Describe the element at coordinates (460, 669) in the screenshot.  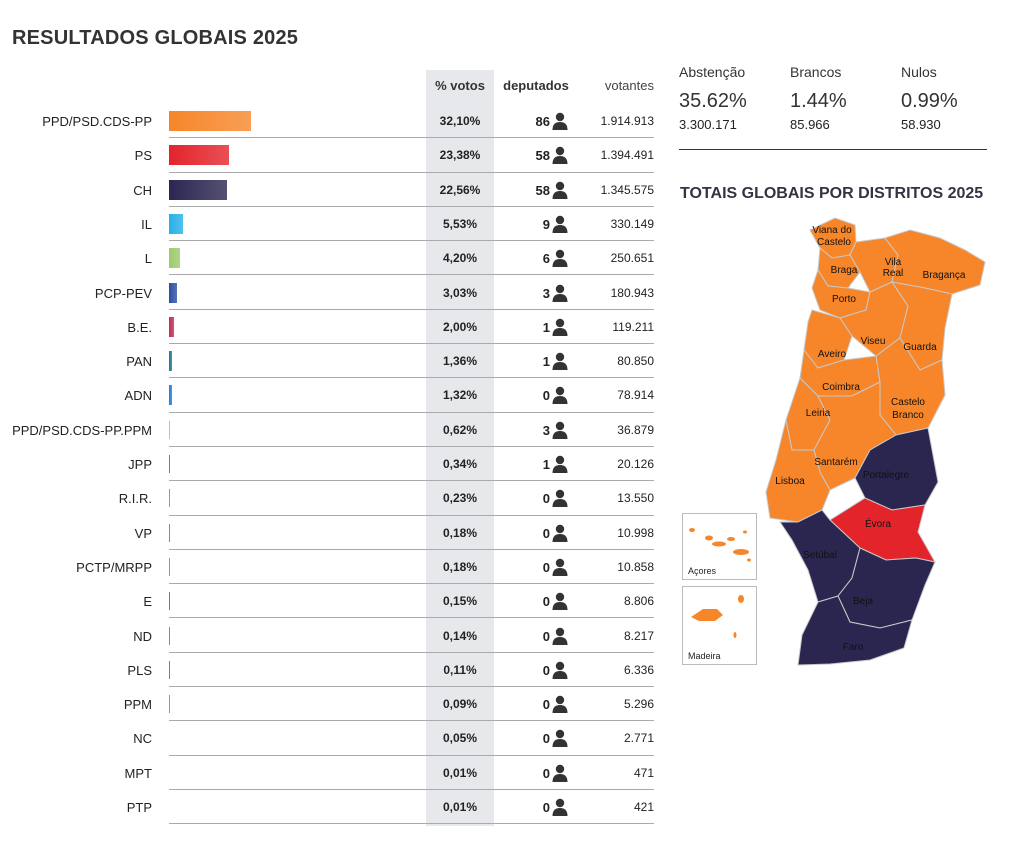
I see `pct-value: 0,11%` at that location.